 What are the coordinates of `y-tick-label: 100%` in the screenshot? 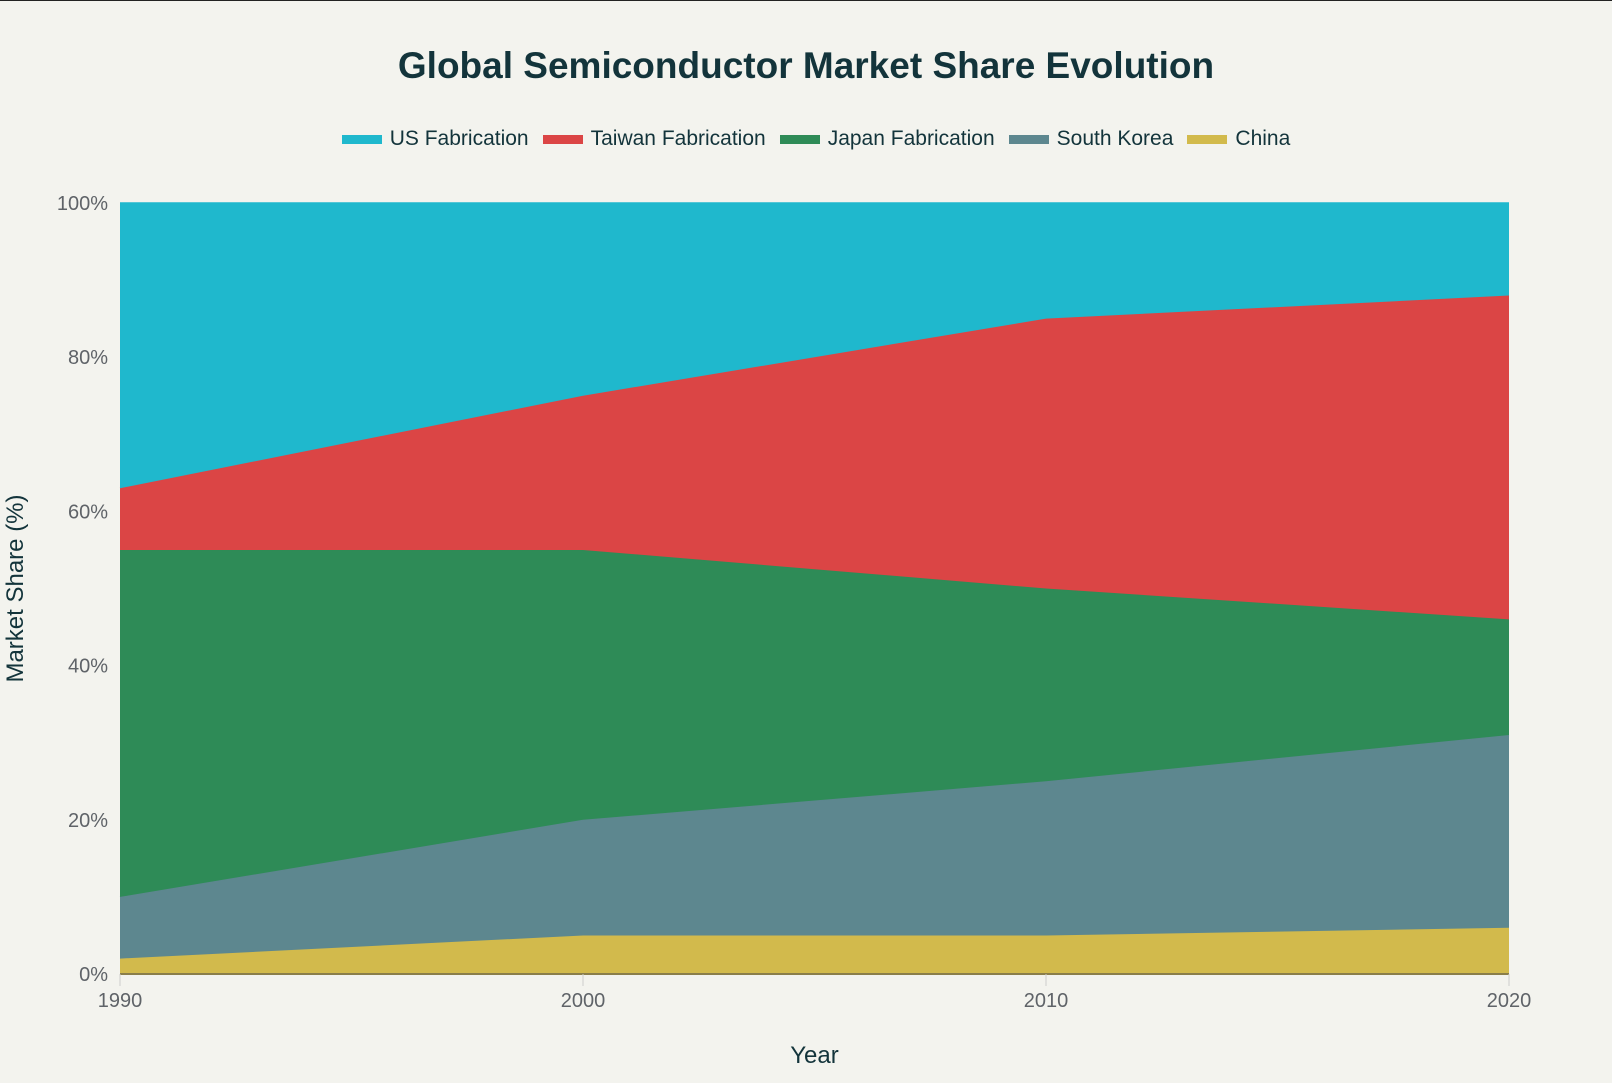 It's located at (82, 204).